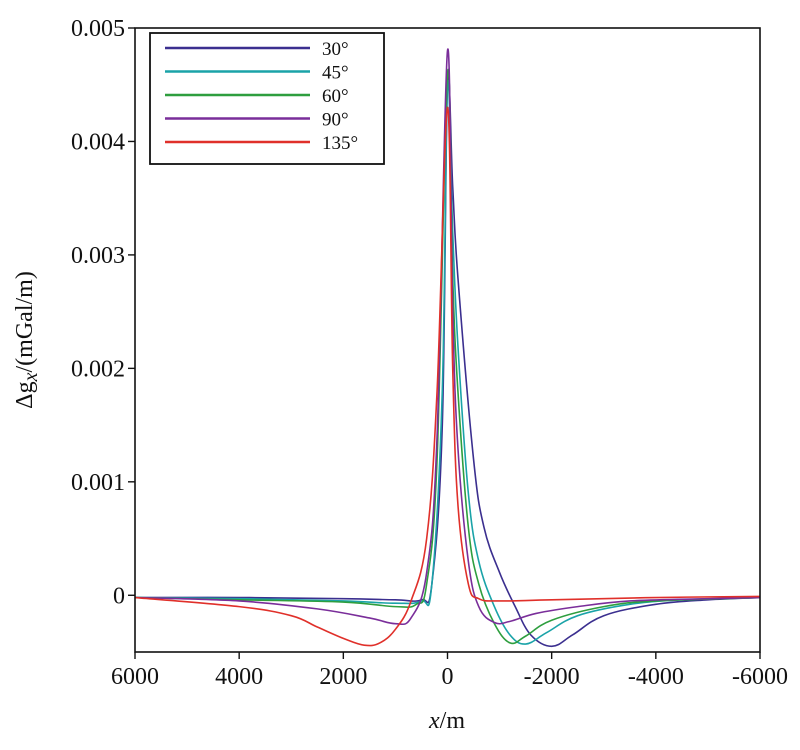 The width and height of the screenshot is (800, 750). I want to click on legend-label: 30°, so click(335, 49).